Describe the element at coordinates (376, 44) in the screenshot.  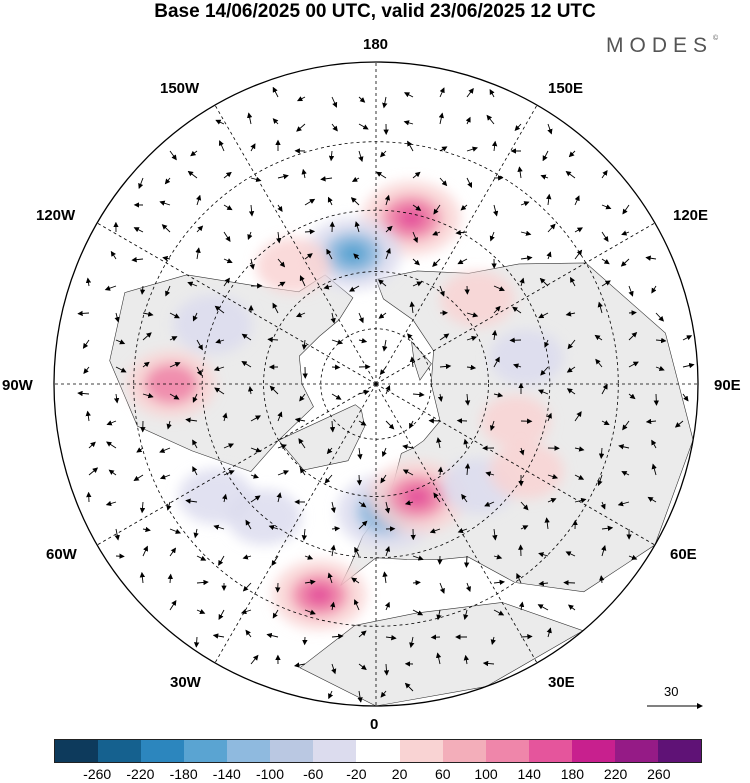
I see `lon-label-180: 180` at that location.